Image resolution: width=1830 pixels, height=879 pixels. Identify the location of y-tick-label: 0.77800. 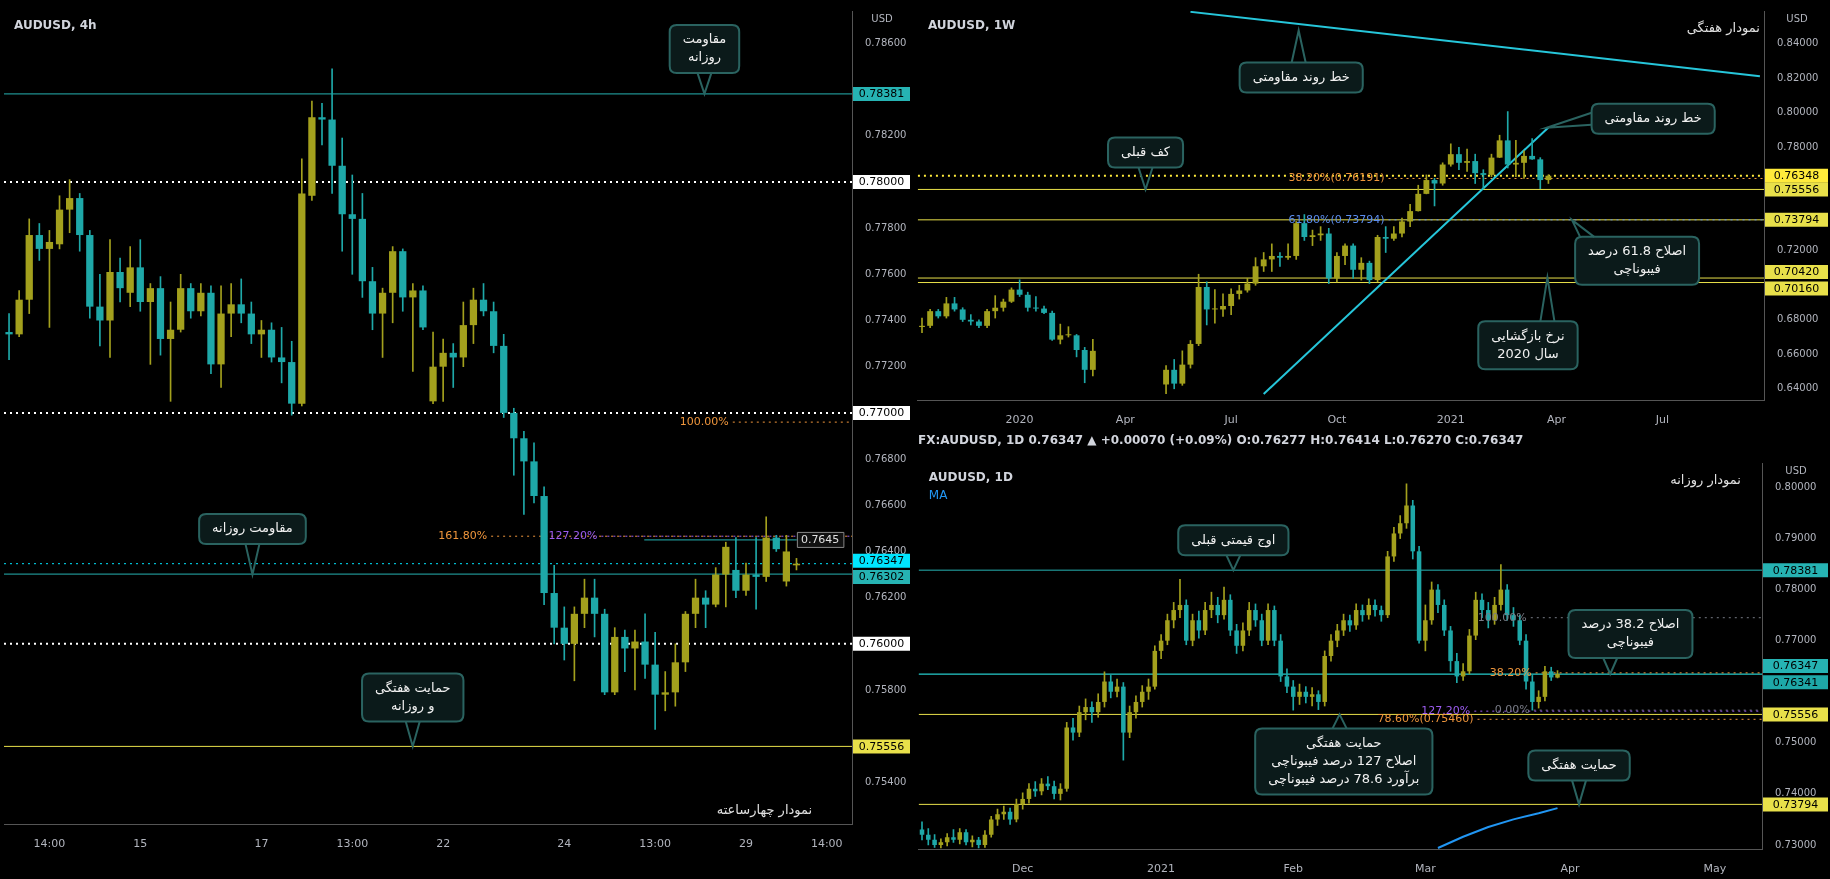
(886, 227).